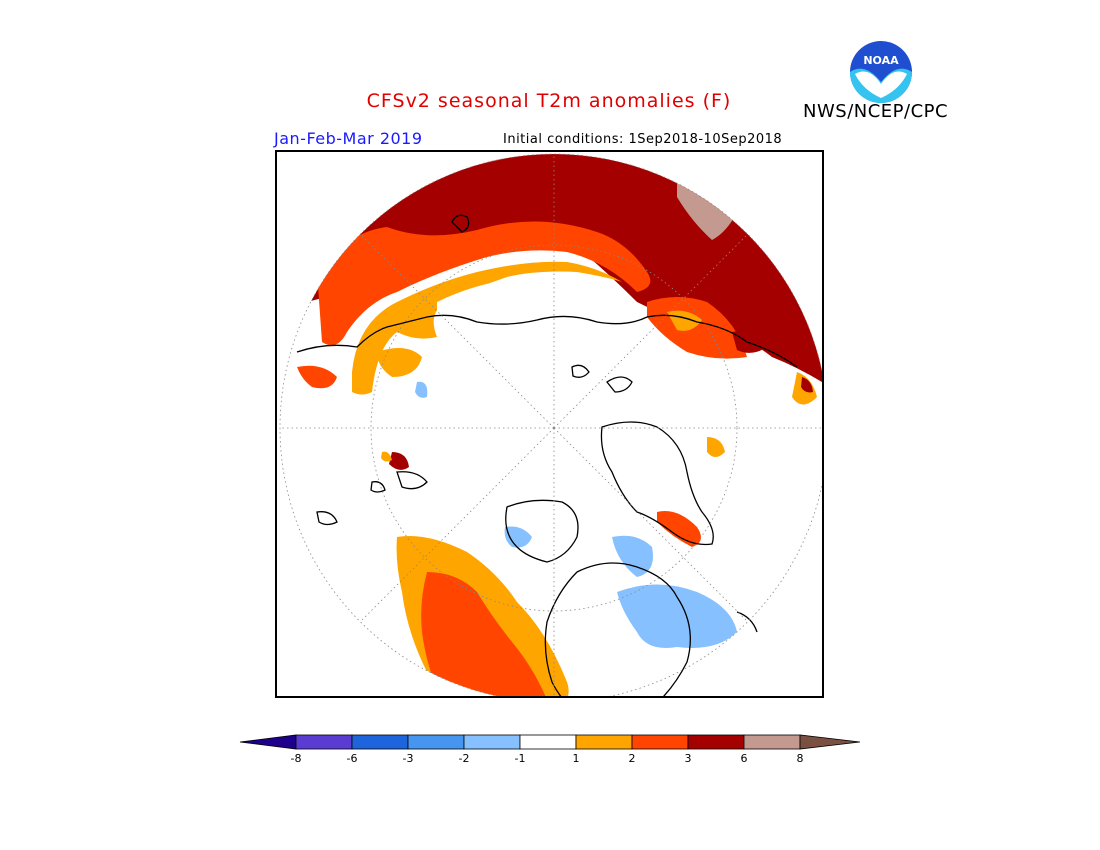 The width and height of the screenshot is (1100, 850). Describe the element at coordinates (542, 531) in the screenshot. I see `arctic-archipelago-outline` at that location.